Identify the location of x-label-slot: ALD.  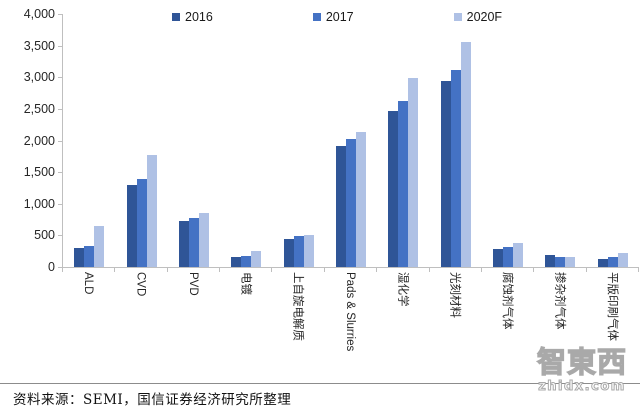
(88, 322).